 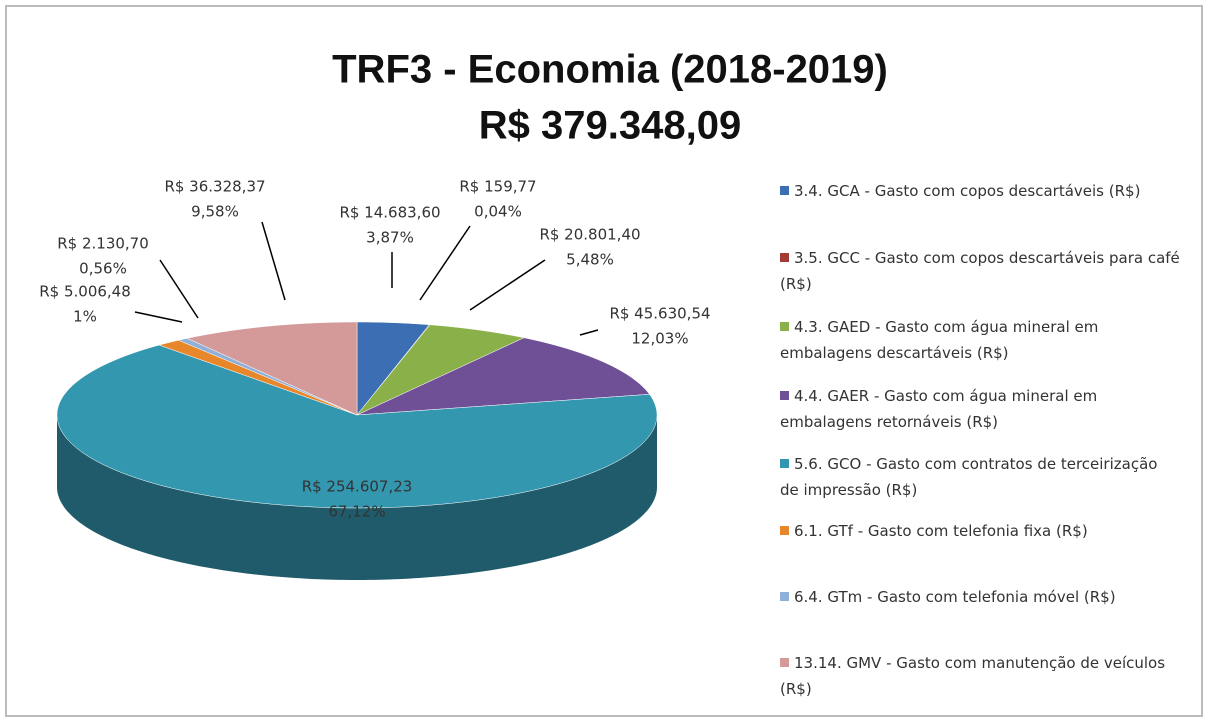 I want to click on data-label: R$ 5.006,48, so click(x=85, y=292).